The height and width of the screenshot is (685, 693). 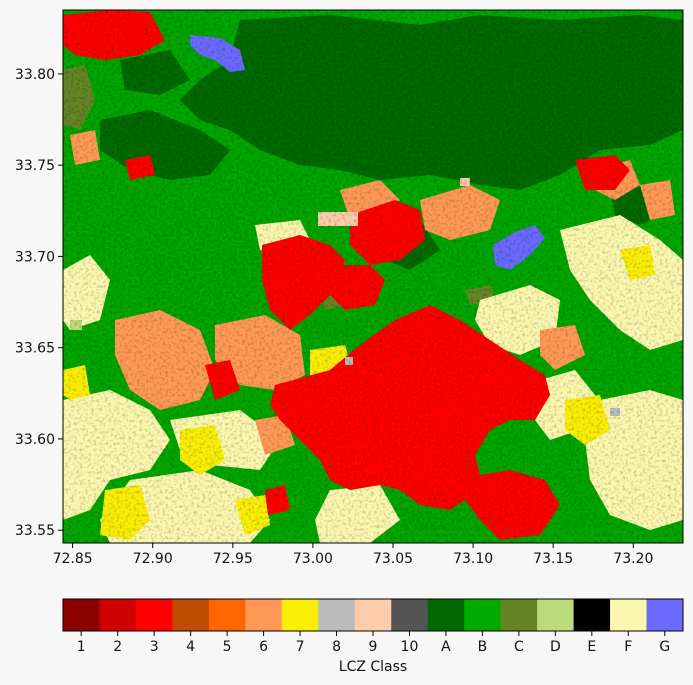 What do you see at coordinates (35, 257) in the screenshot?
I see `y-tick-label: 33.70` at bounding box center [35, 257].